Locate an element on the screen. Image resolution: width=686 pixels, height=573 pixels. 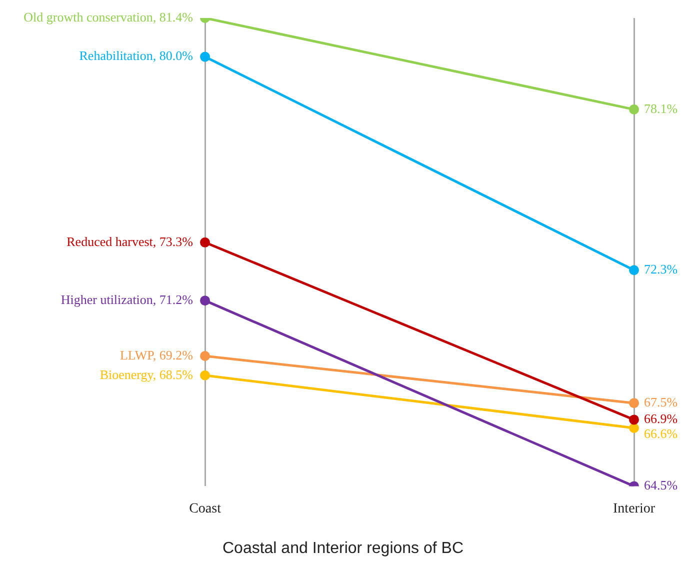
data-label: 78.1% is located at coordinates (661, 108).